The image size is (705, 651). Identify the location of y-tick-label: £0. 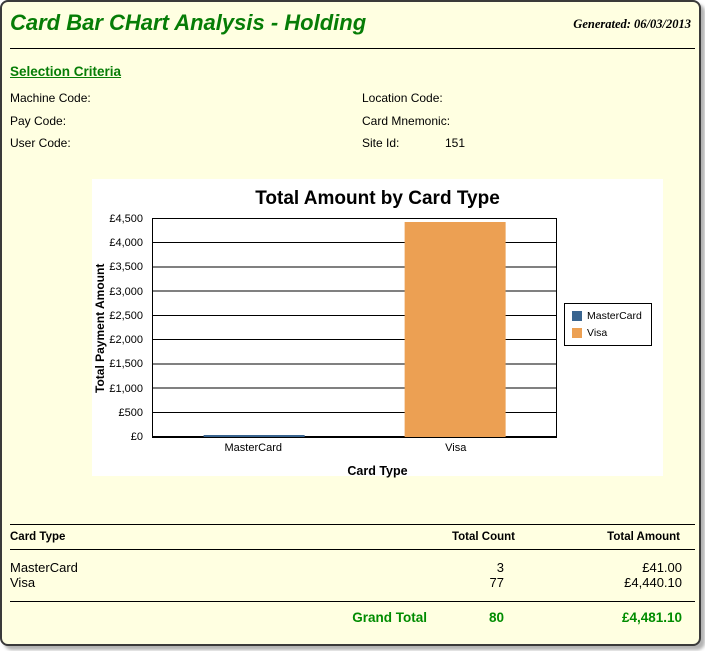
(136, 437).